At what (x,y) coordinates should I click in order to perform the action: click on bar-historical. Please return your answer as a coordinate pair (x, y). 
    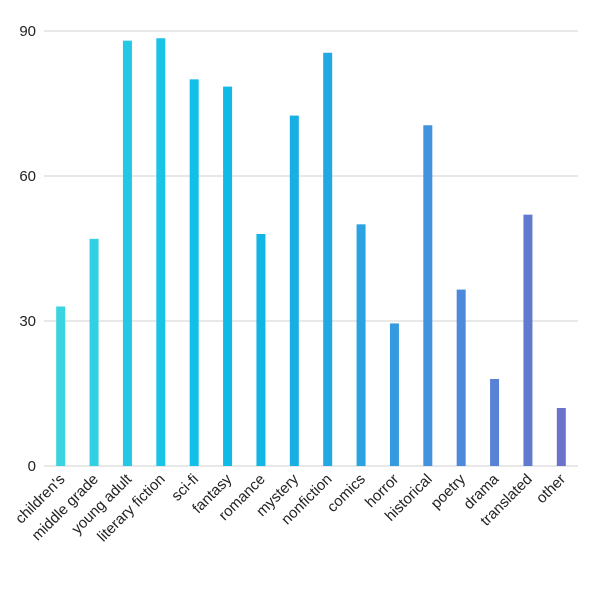
    Looking at the image, I should click on (428, 295).